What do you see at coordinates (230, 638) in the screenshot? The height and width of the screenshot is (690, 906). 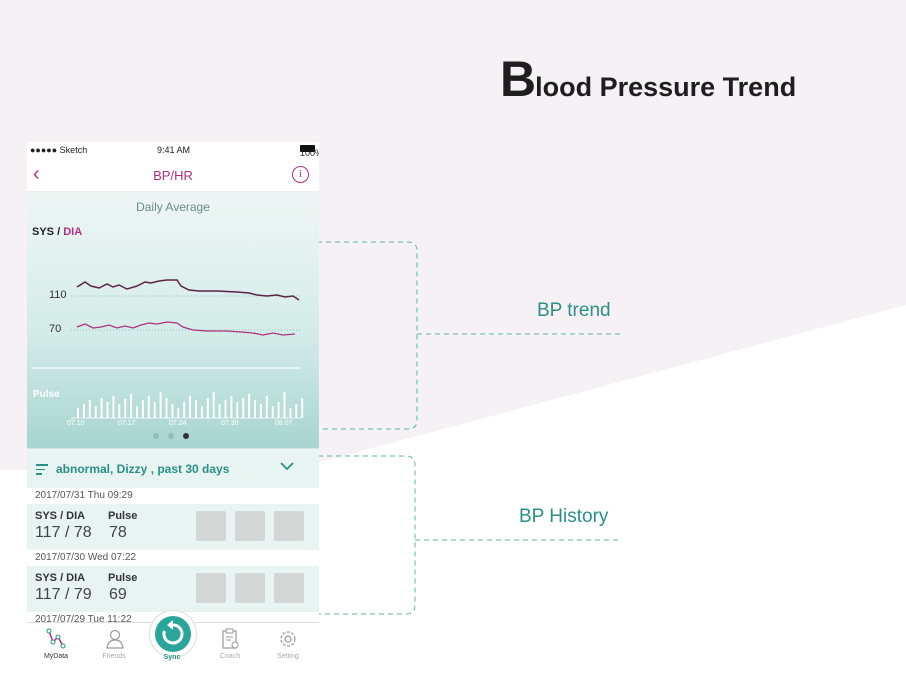 I see `coach-icon` at bounding box center [230, 638].